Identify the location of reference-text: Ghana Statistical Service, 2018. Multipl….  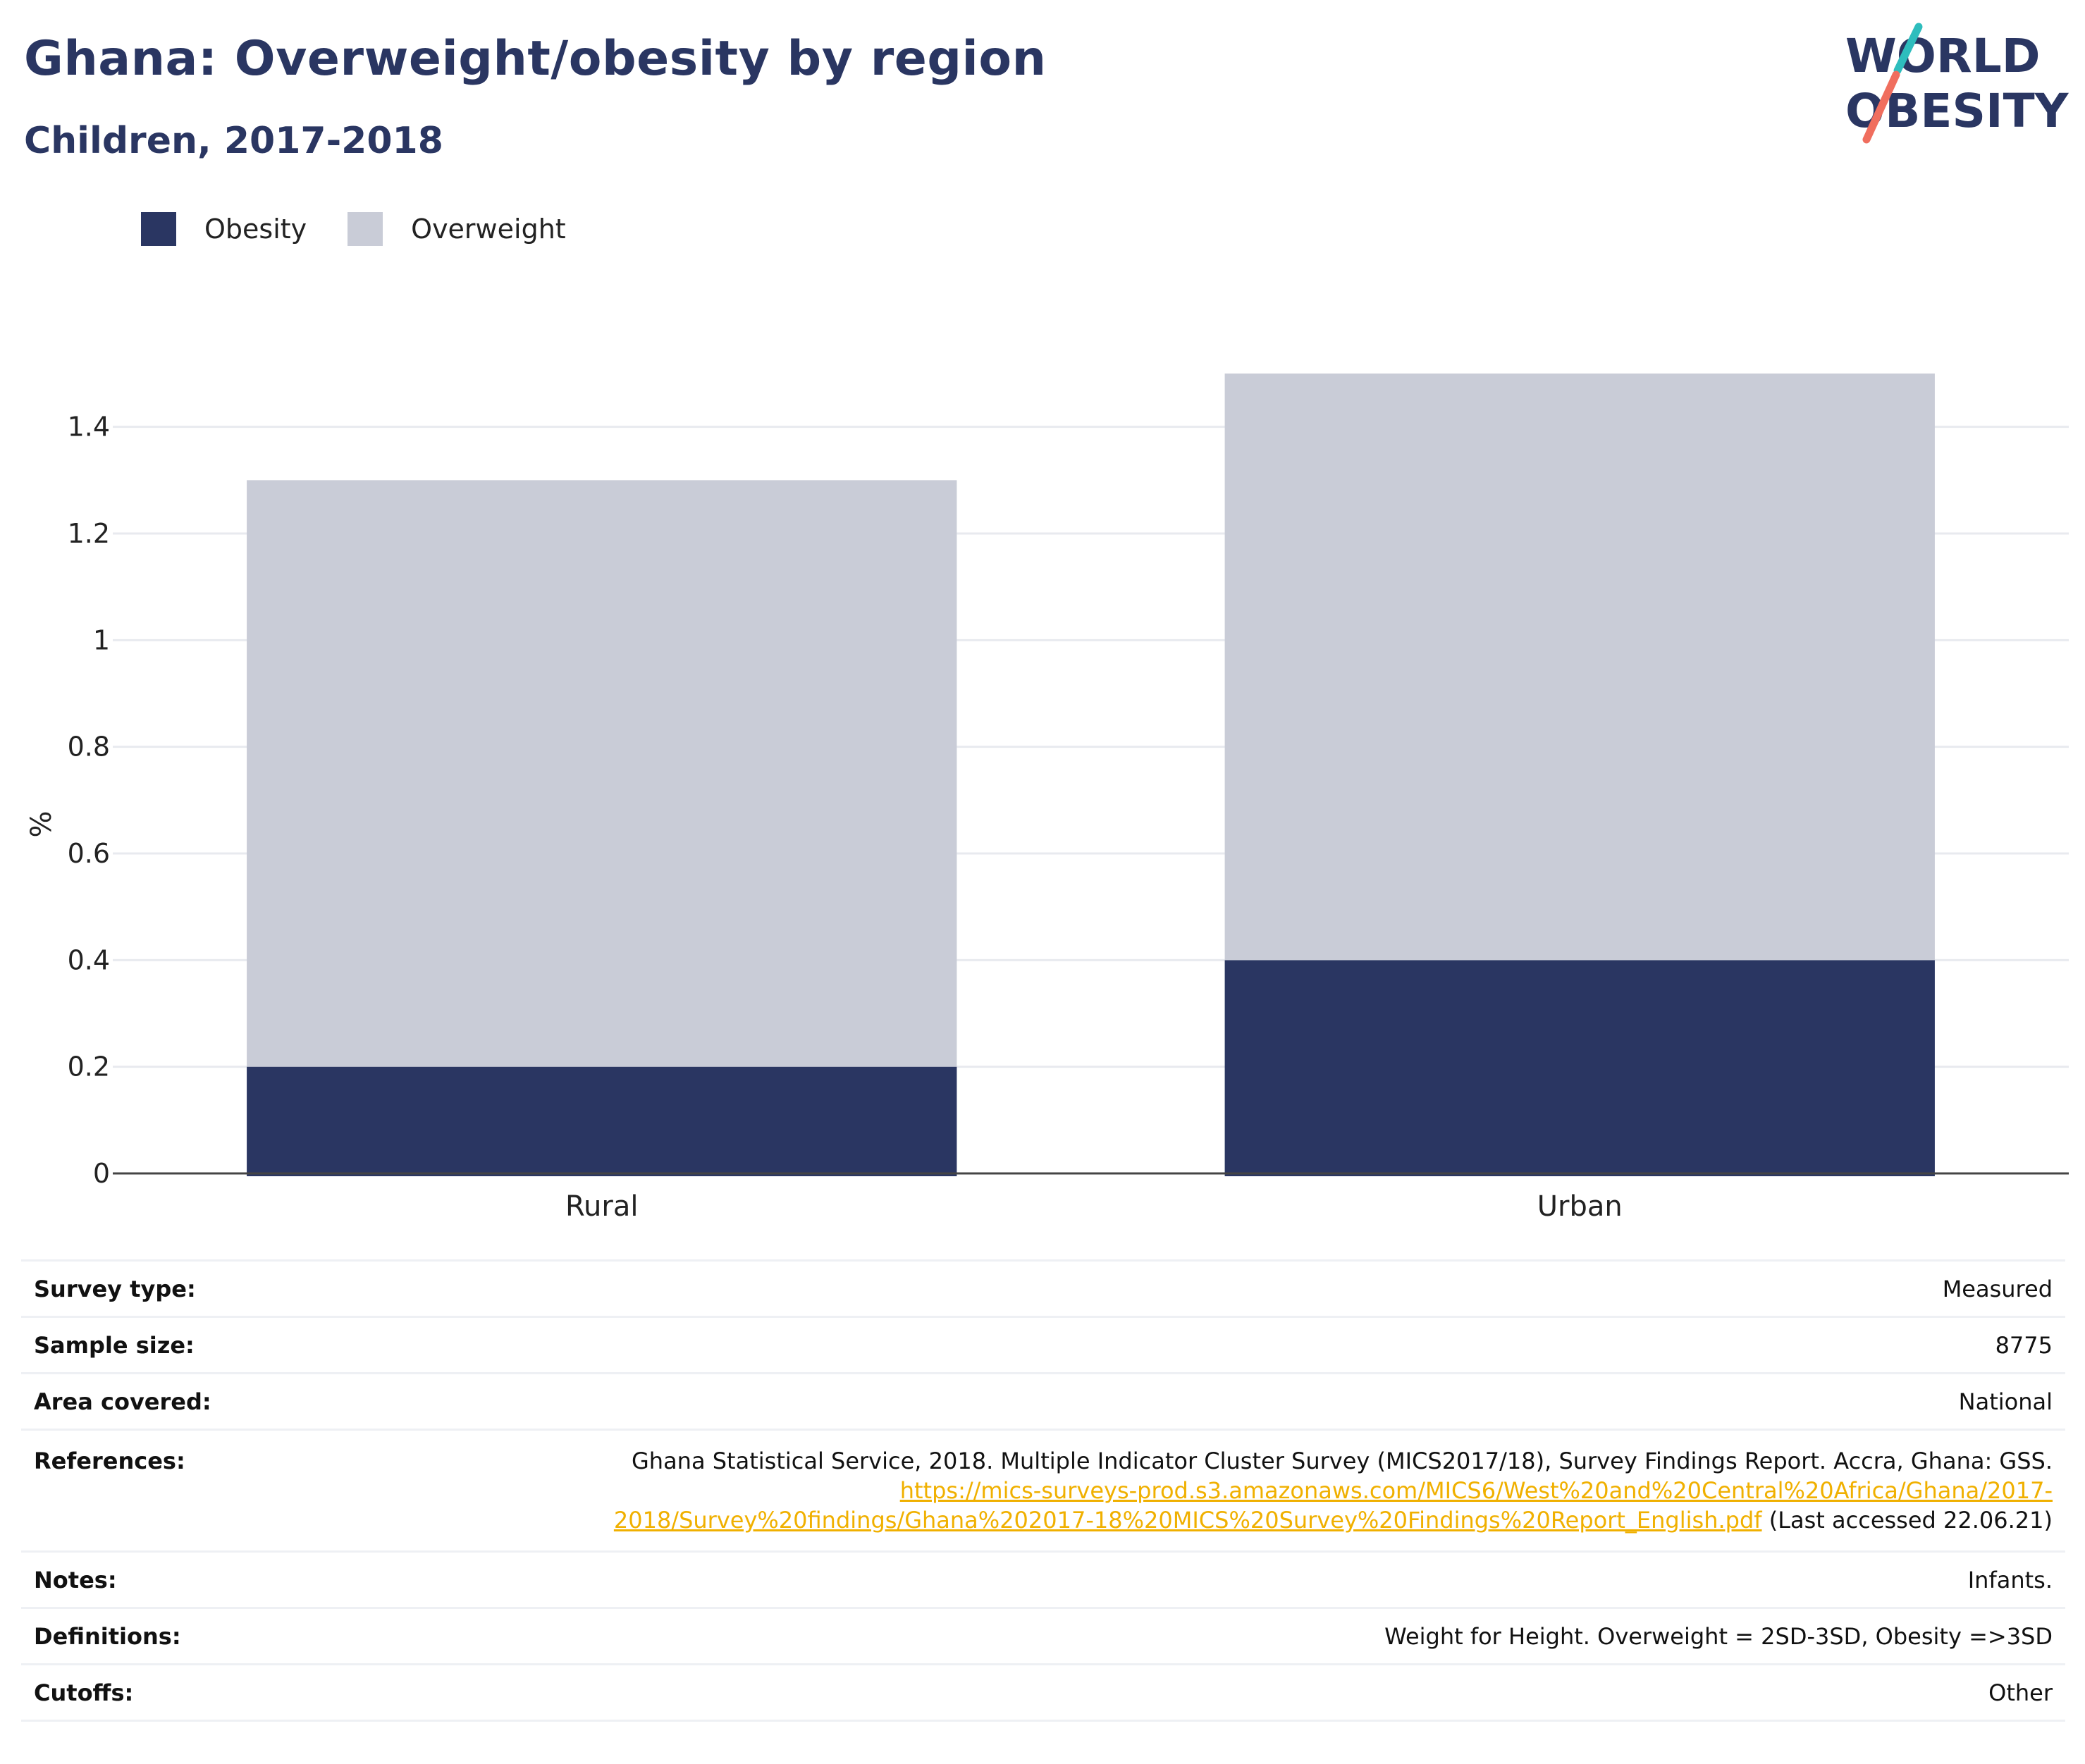
(1342, 1461).